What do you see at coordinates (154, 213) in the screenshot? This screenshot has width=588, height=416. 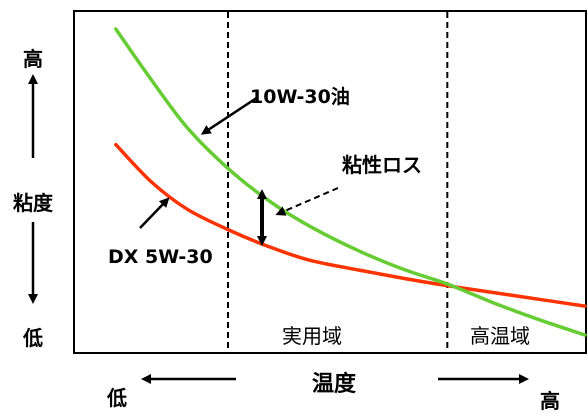 I see `series-label-dx5w30-pointer` at bounding box center [154, 213].